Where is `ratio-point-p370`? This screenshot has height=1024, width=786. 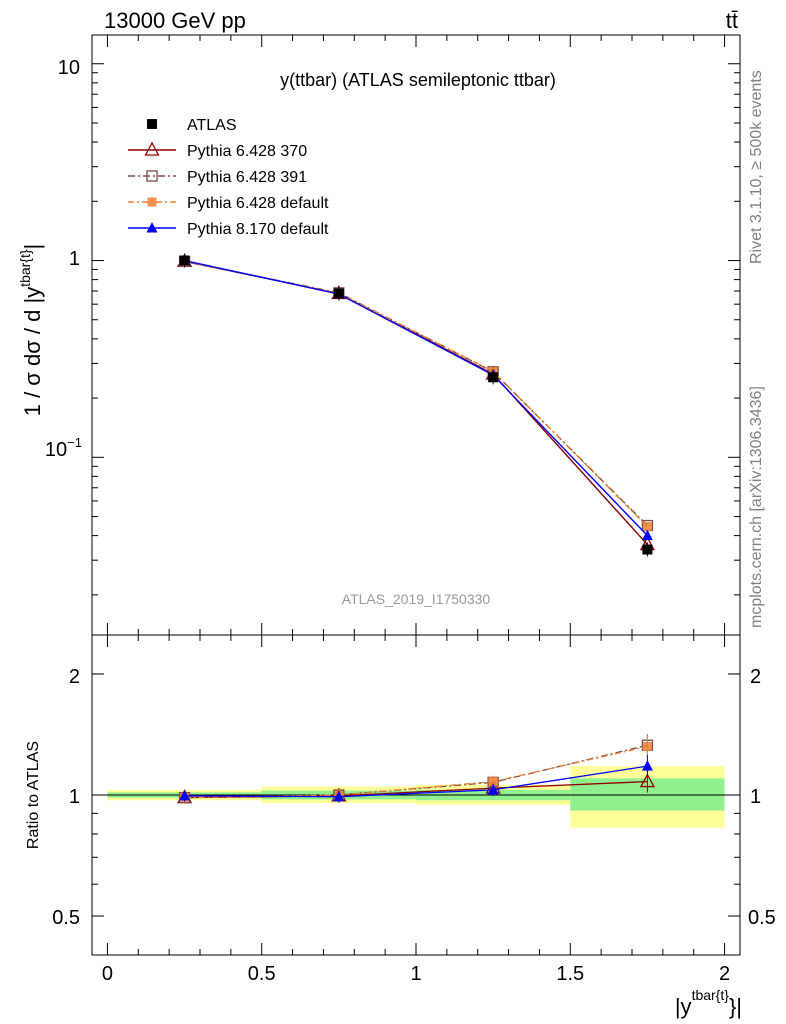 ratio-point-p370 is located at coordinates (647, 780).